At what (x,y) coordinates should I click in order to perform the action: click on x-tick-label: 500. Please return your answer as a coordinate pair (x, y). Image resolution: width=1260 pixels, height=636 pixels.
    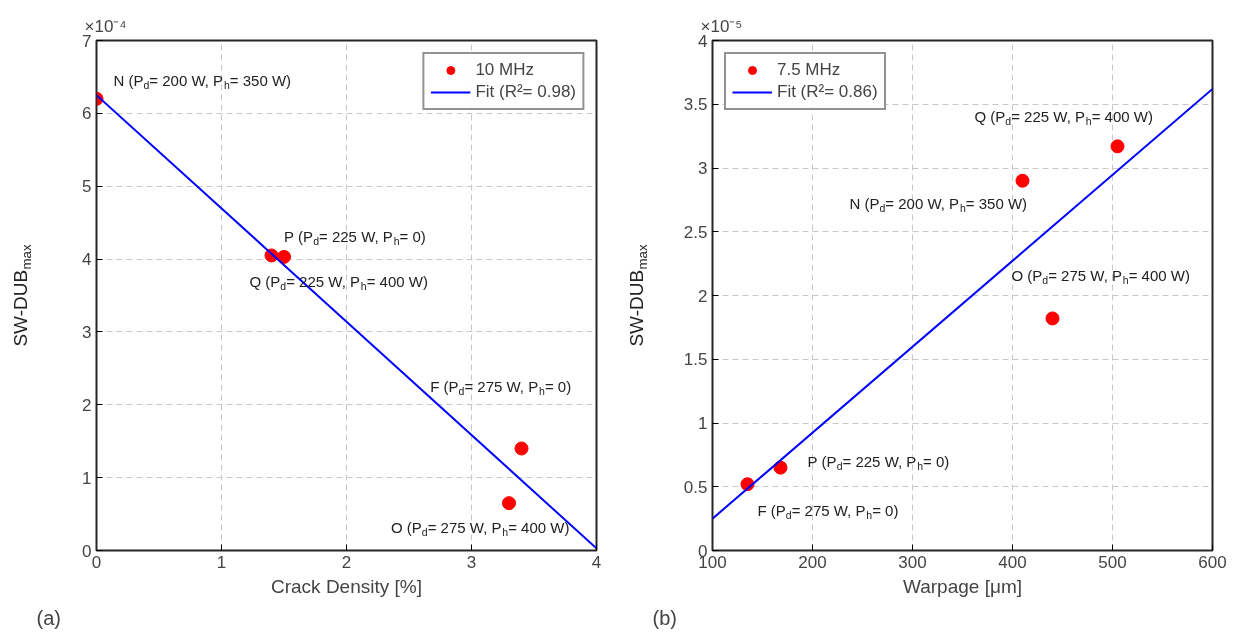
    Looking at the image, I should click on (1112, 562).